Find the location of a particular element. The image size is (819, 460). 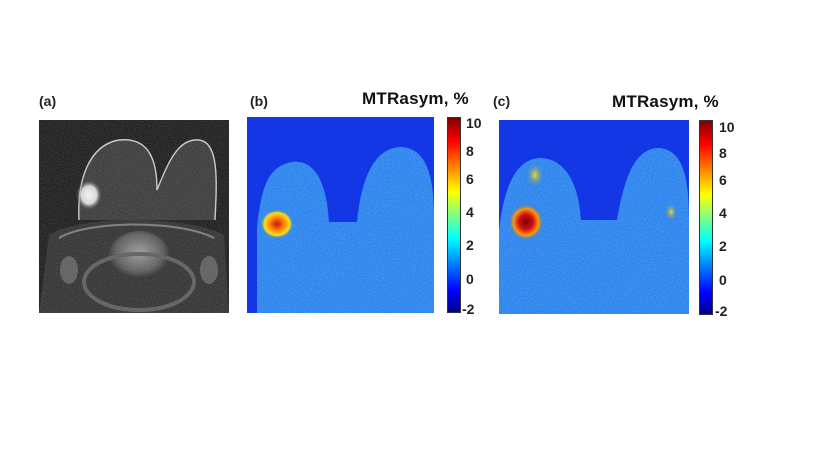

colorbar-b-tick-6: 6 is located at coordinates (470, 179).